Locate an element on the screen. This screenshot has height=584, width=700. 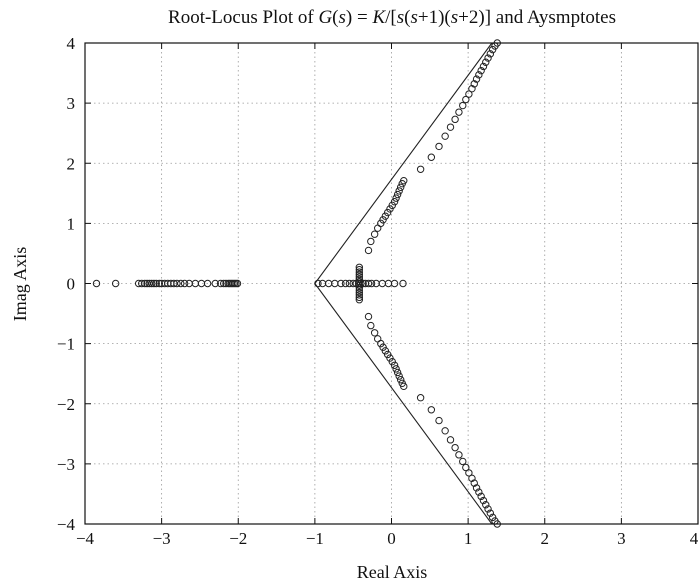
y-tick-label: −4 is located at coordinates (66, 524).